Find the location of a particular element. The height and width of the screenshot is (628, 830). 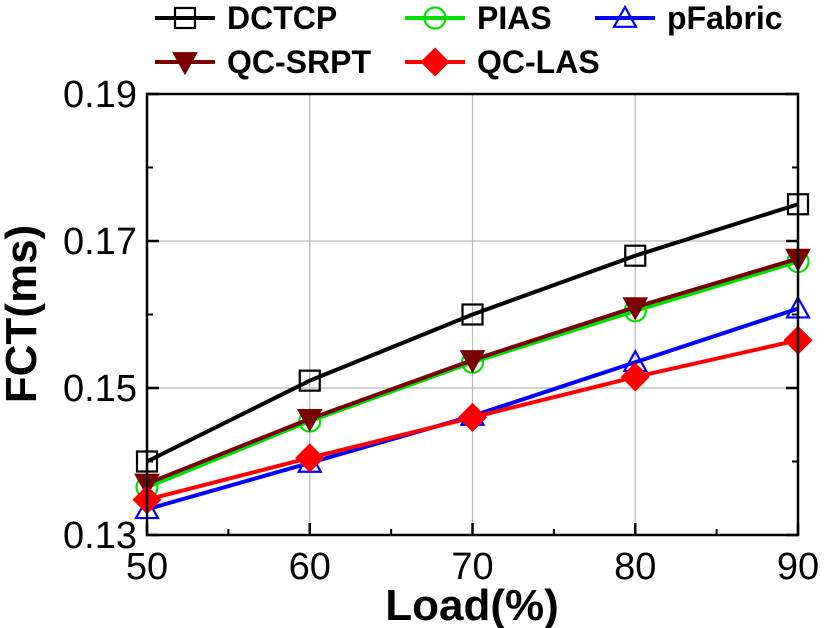

legend-label: QC-LAS is located at coordinates (538, 62).